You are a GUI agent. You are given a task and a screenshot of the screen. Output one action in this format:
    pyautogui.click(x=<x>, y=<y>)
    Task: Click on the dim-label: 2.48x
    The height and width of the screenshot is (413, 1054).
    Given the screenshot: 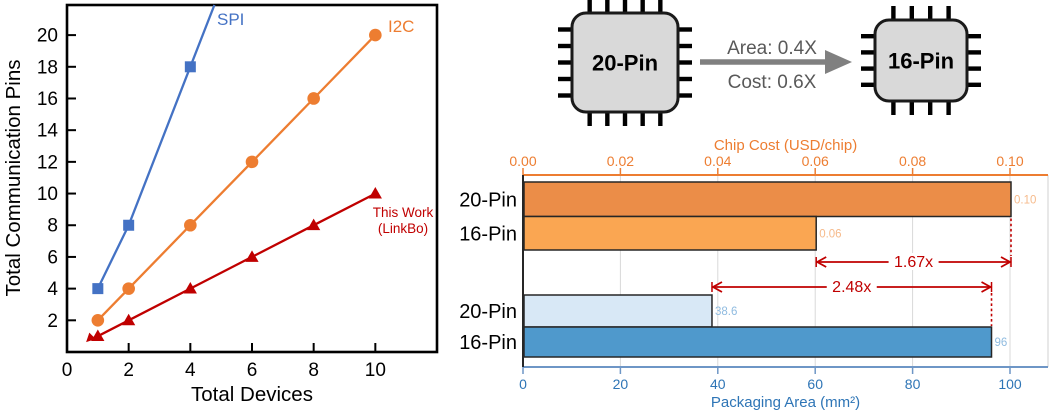 What is the action you would take?
    pyautogui.click(x=851, y=287)
    